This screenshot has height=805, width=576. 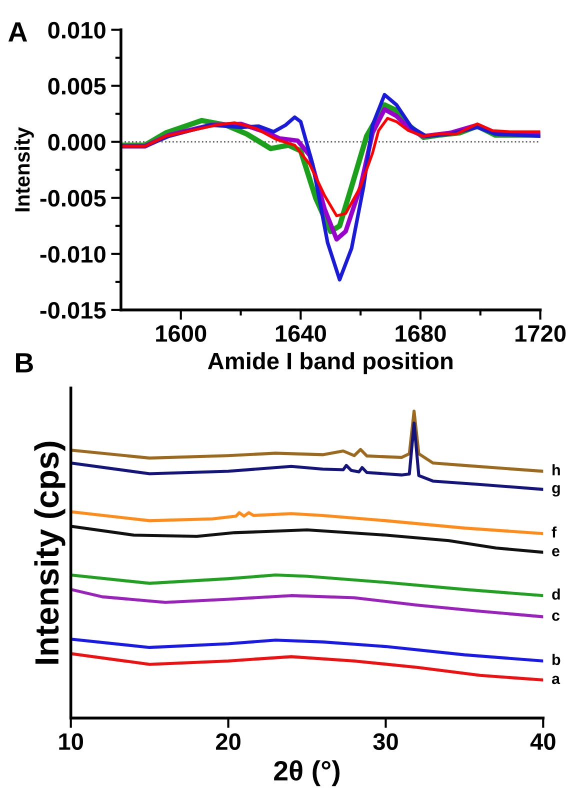 I want to click on y-axis-title: Intensity (cps), so click(x=50, y=553).